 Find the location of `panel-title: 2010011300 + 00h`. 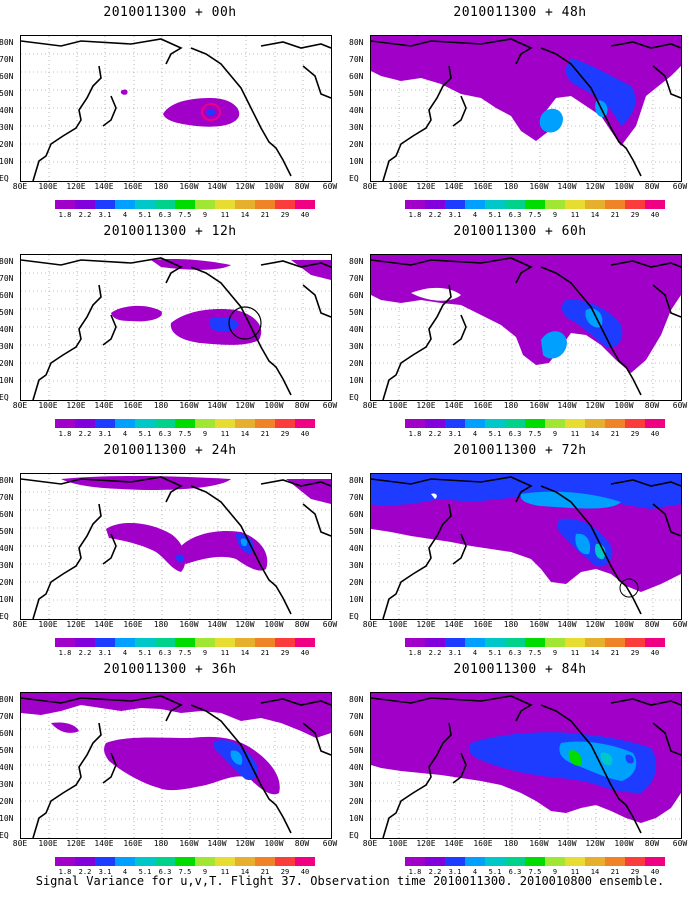

panel-title: 2010011300 + 00h is located at coordinates (170, 12).